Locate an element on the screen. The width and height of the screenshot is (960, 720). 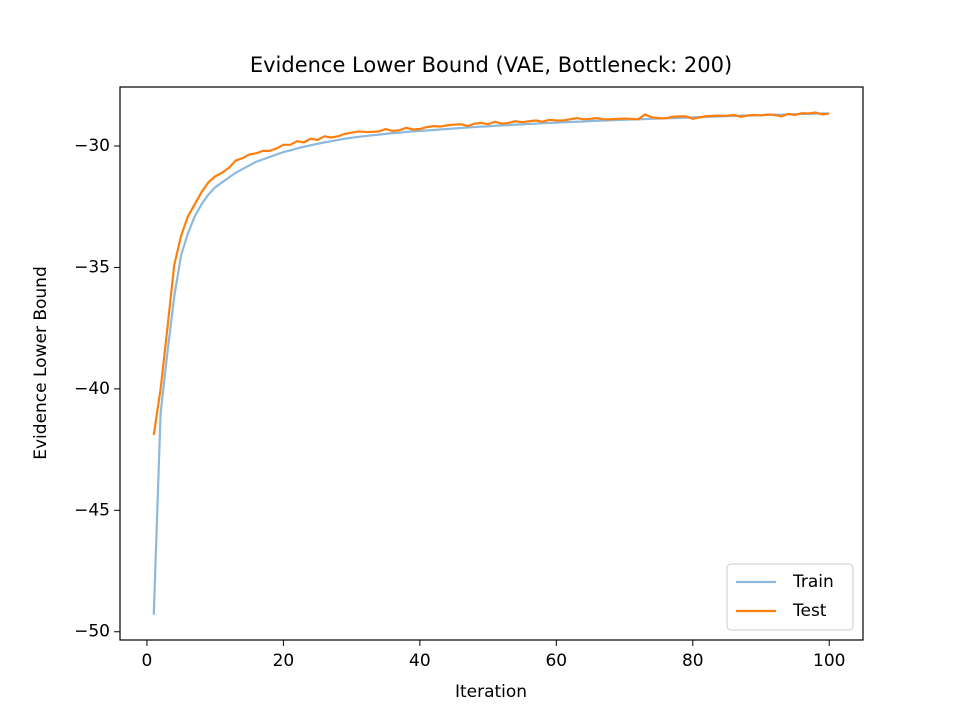
x-tick-label: 40 is located at coordinates (420, 661).